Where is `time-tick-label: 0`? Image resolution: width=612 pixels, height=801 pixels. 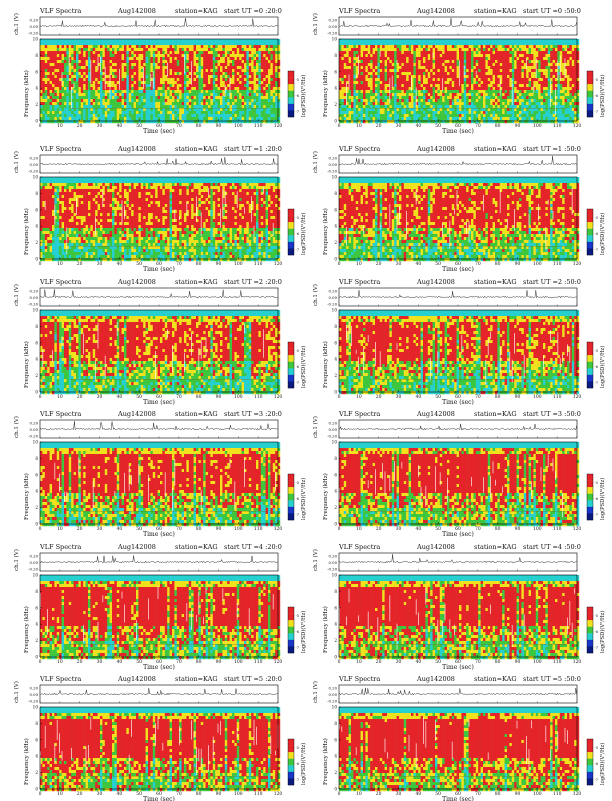
time-tick-label: 0 is located at coordinates (339, 126).